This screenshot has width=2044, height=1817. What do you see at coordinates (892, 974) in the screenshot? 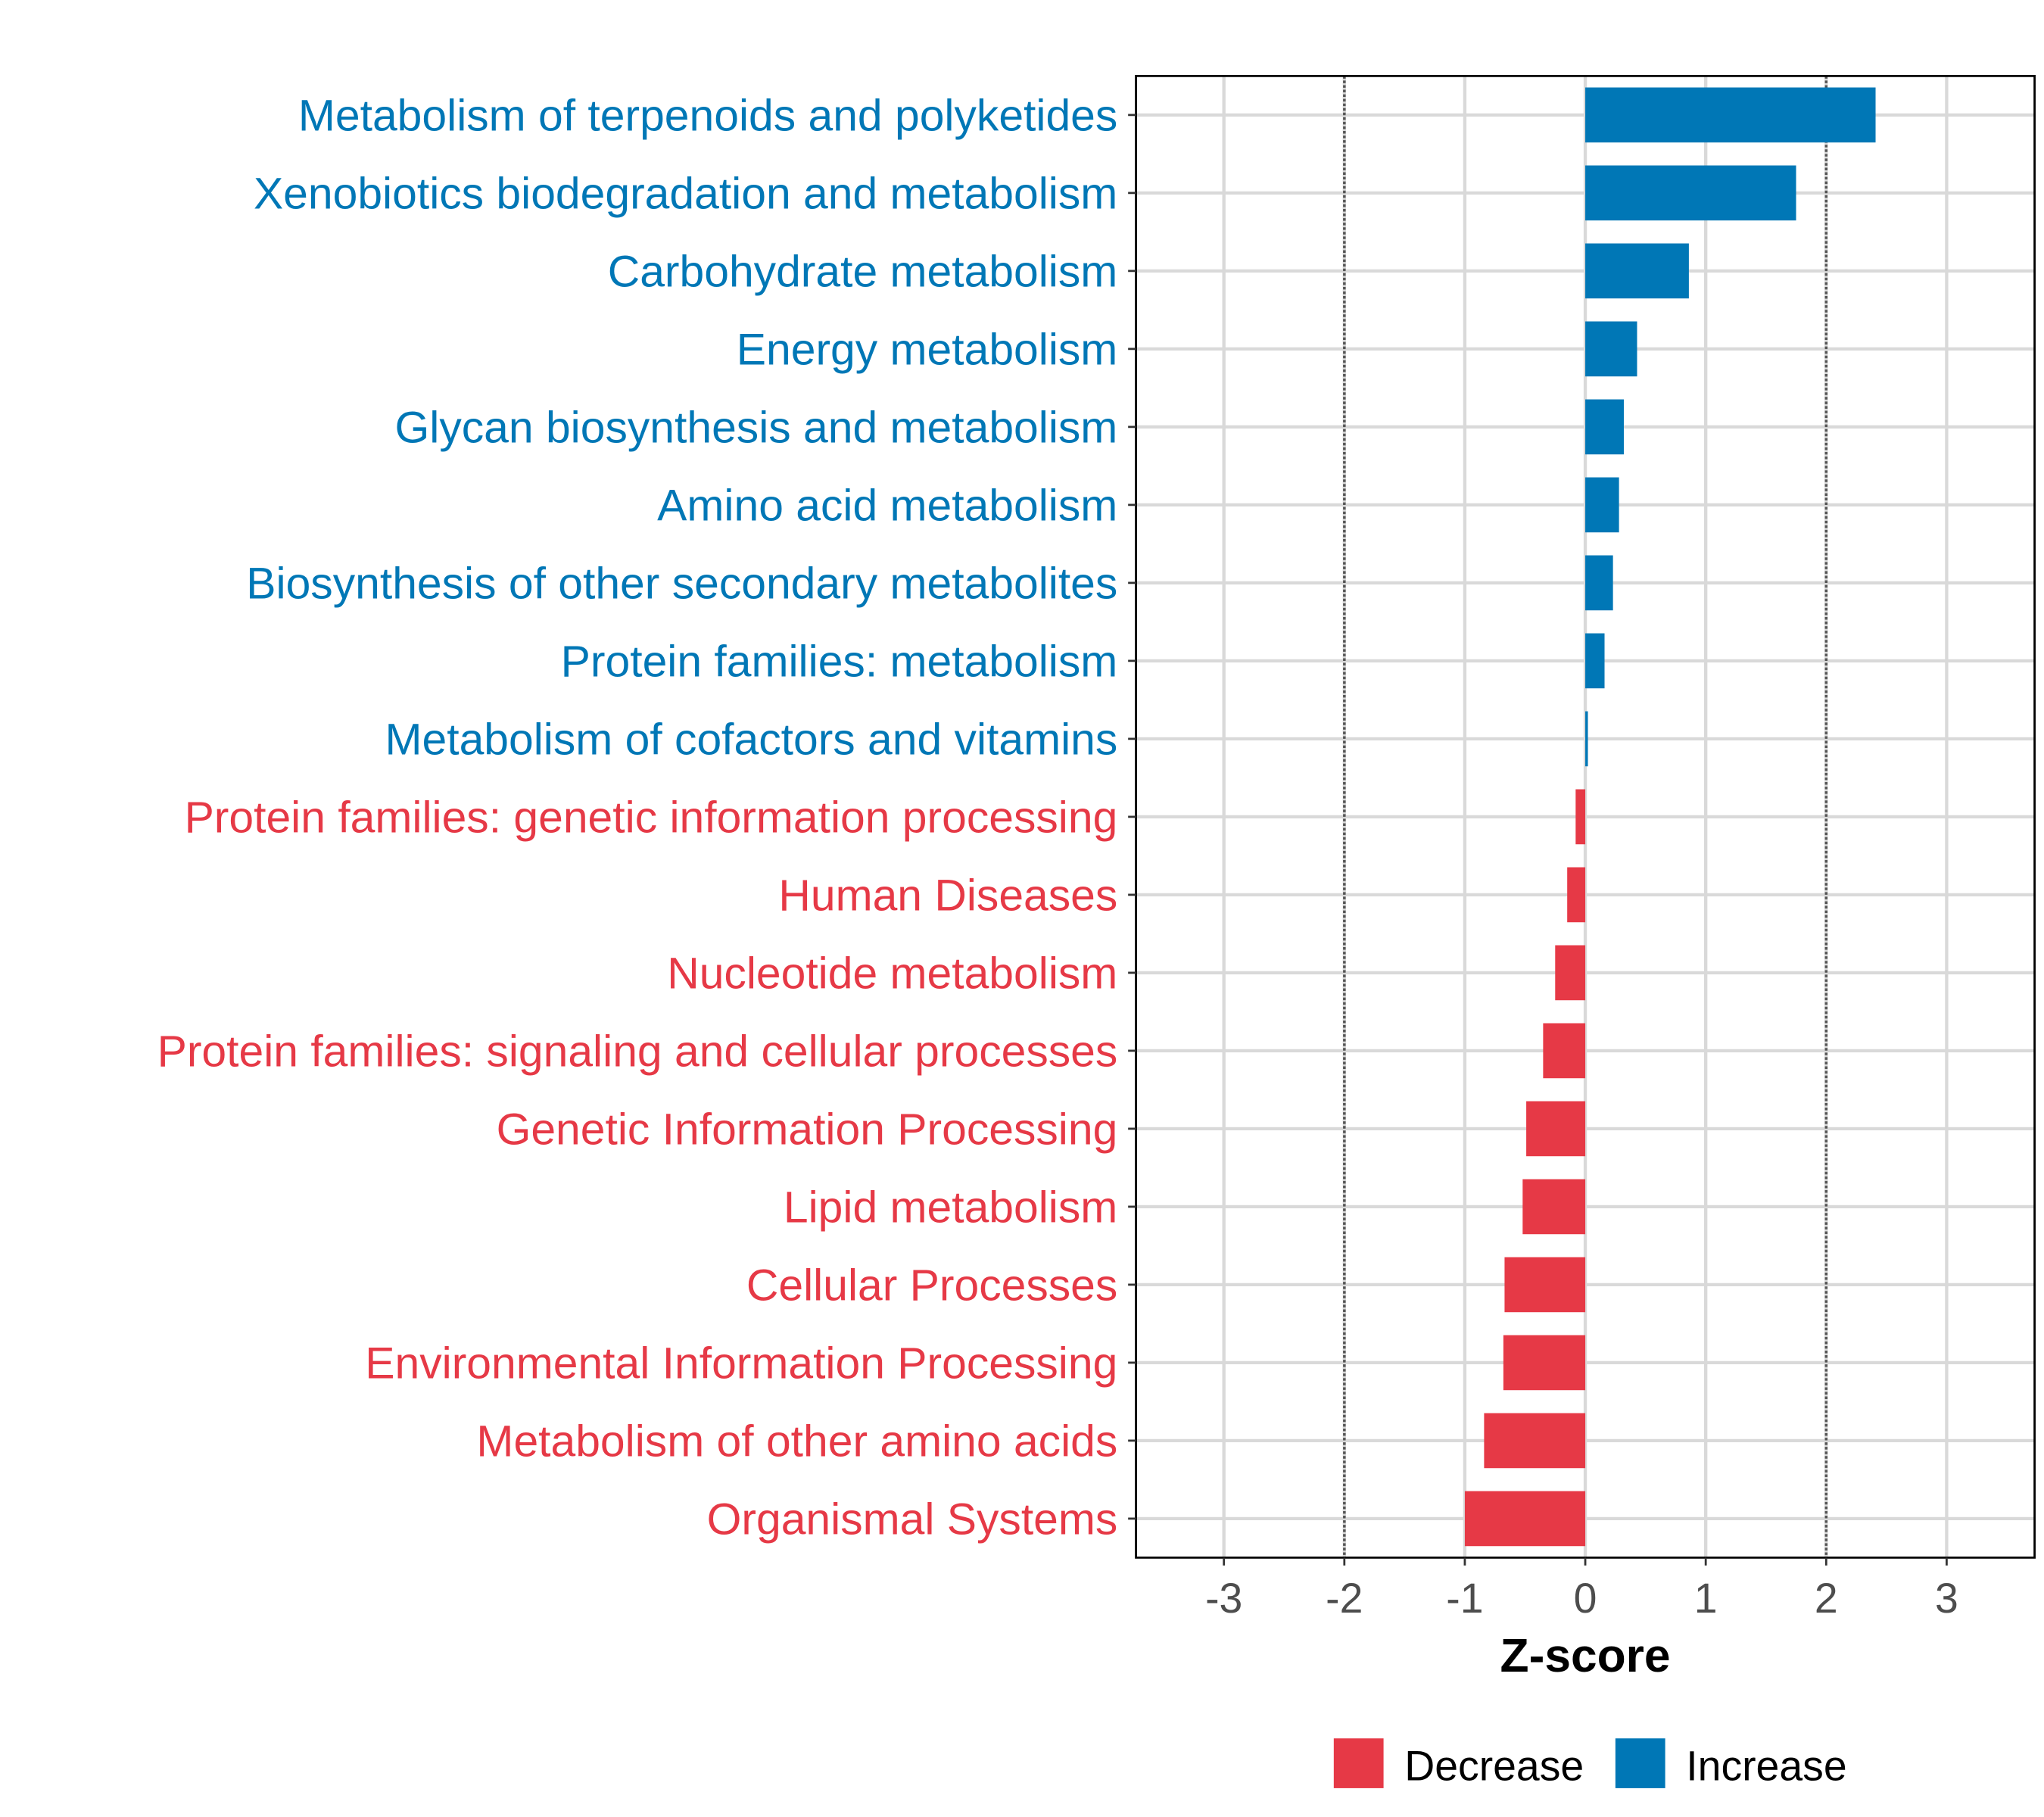
I see `y-tick-label: Nucleotide metabolism` at bounding box center [892, 974].